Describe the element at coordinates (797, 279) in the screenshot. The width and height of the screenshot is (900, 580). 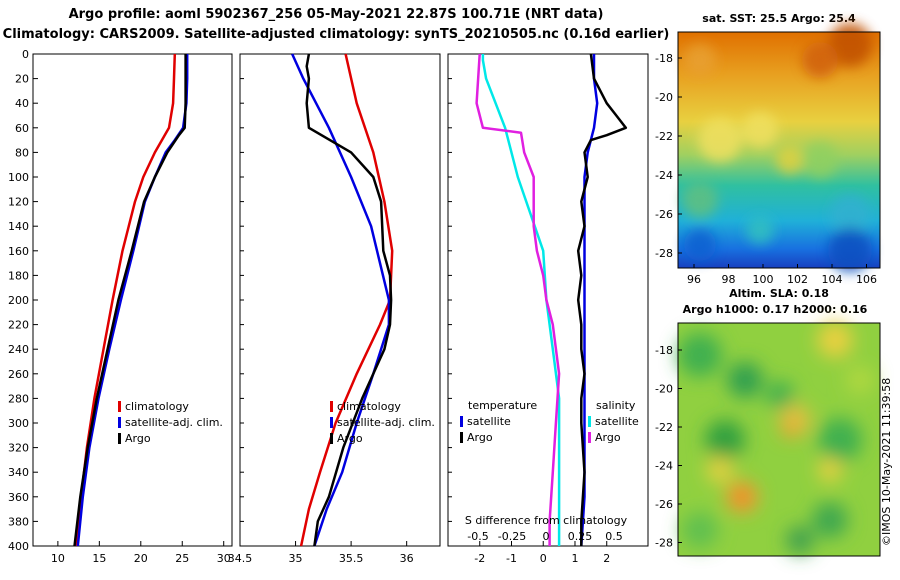
I see `sst-x-tick-label: 102` at that location.